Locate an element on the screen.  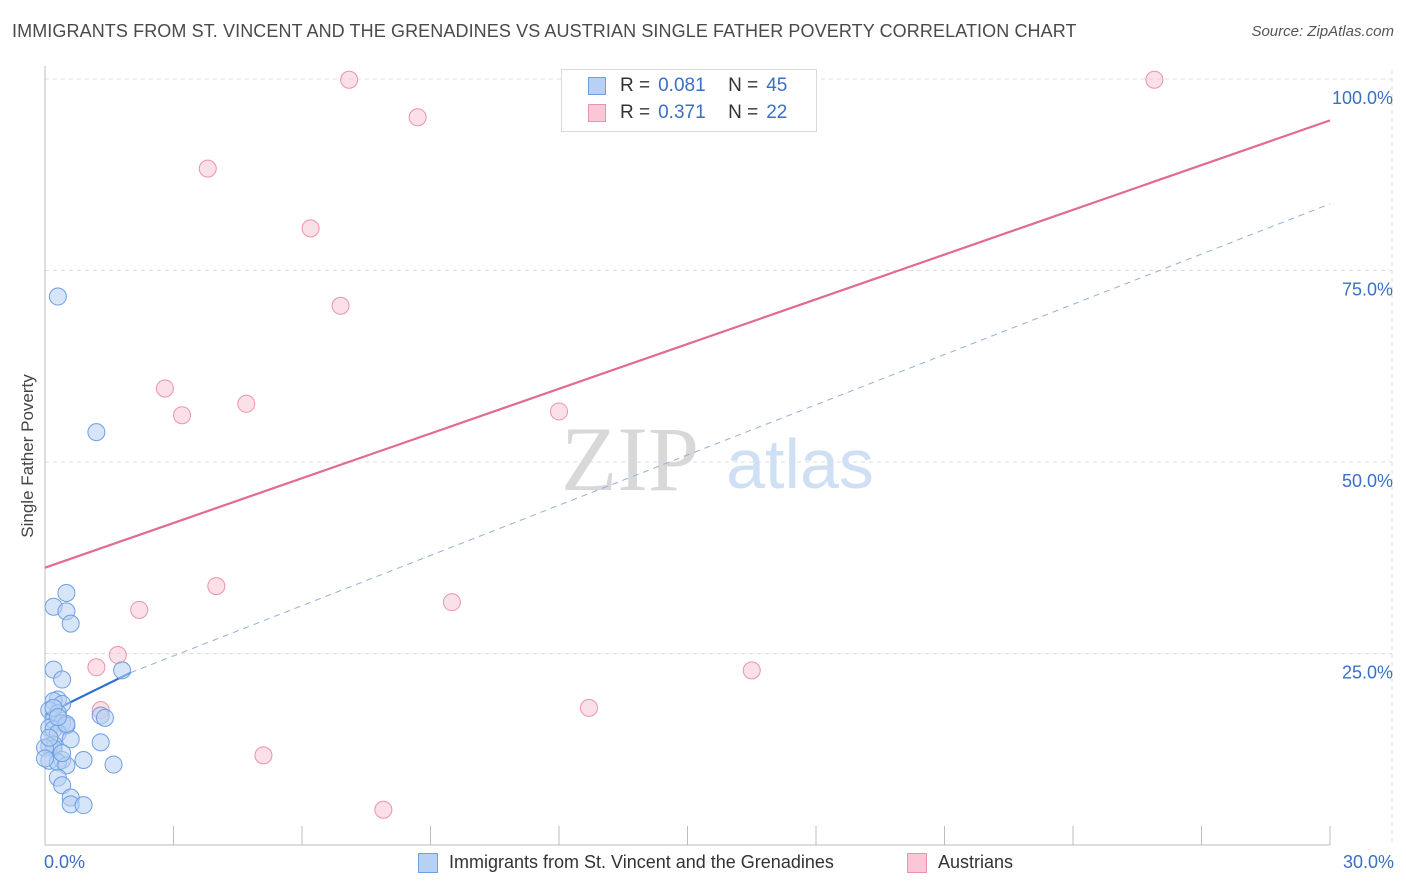
legend-r-value: 0.371 is located at coordinates (682, 112).